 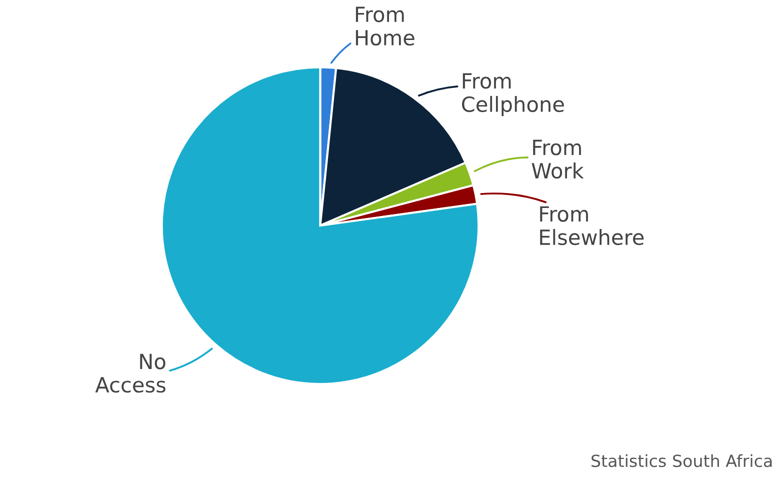 What do you see at coordinates (385, 26) in the screenshot?
I see `slice-label: From Home` at bounding box center [385, 26].